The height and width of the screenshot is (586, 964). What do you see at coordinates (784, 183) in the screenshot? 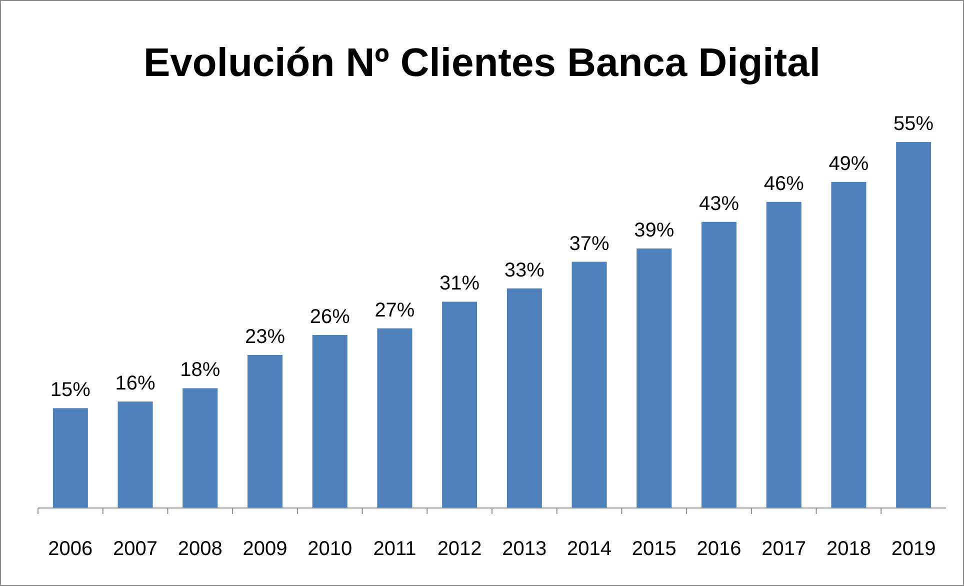
I see `data-label: 46%` at bounding box center [784, 183].